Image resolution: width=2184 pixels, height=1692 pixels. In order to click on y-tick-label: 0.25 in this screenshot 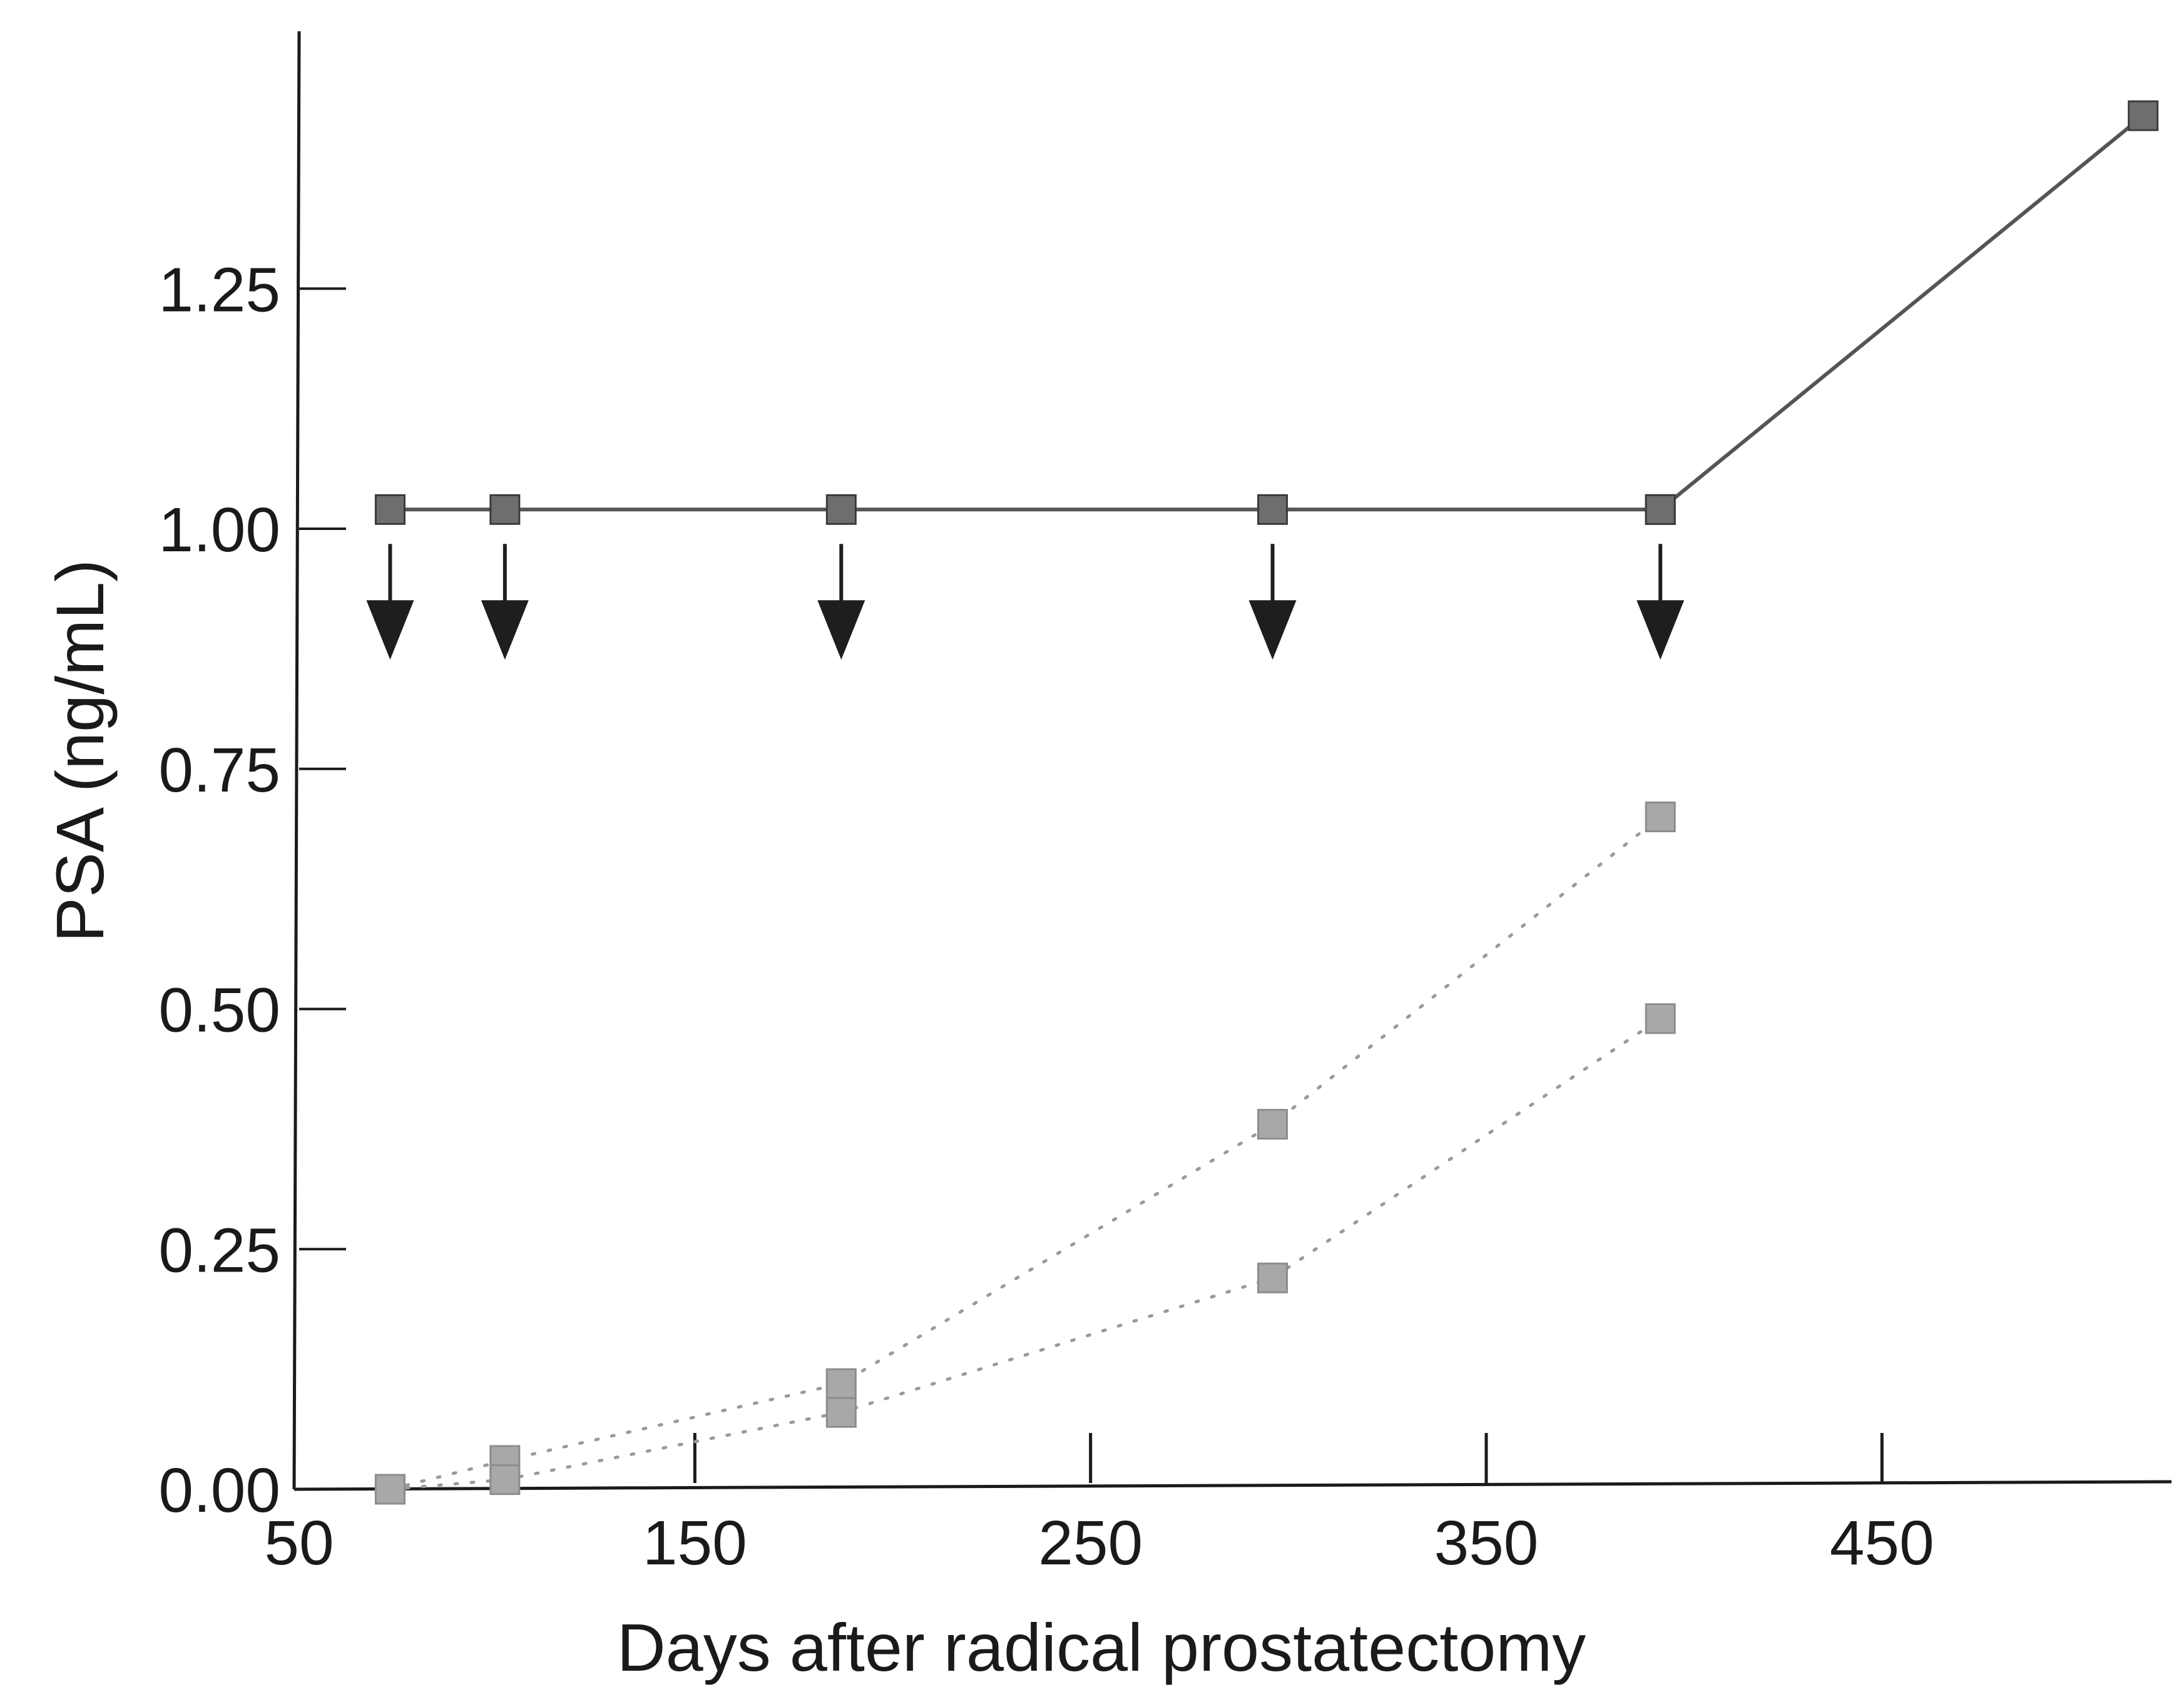, I will do `click(219, 1250)`.